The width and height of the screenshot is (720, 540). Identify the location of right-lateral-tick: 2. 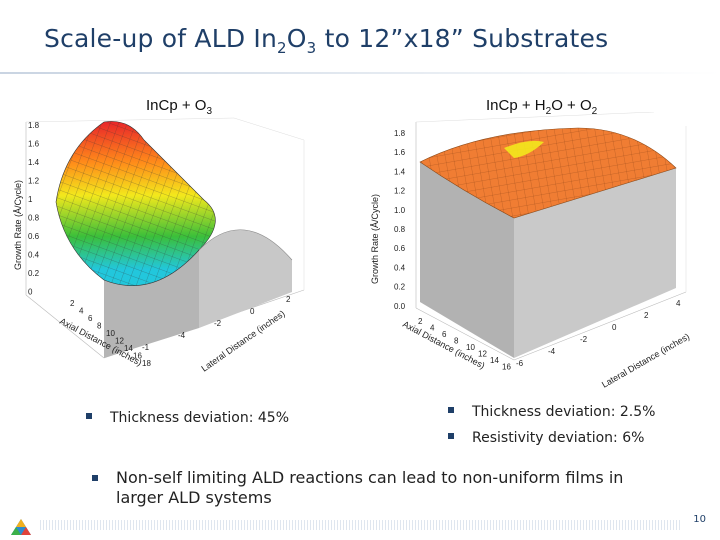
(646, 315).